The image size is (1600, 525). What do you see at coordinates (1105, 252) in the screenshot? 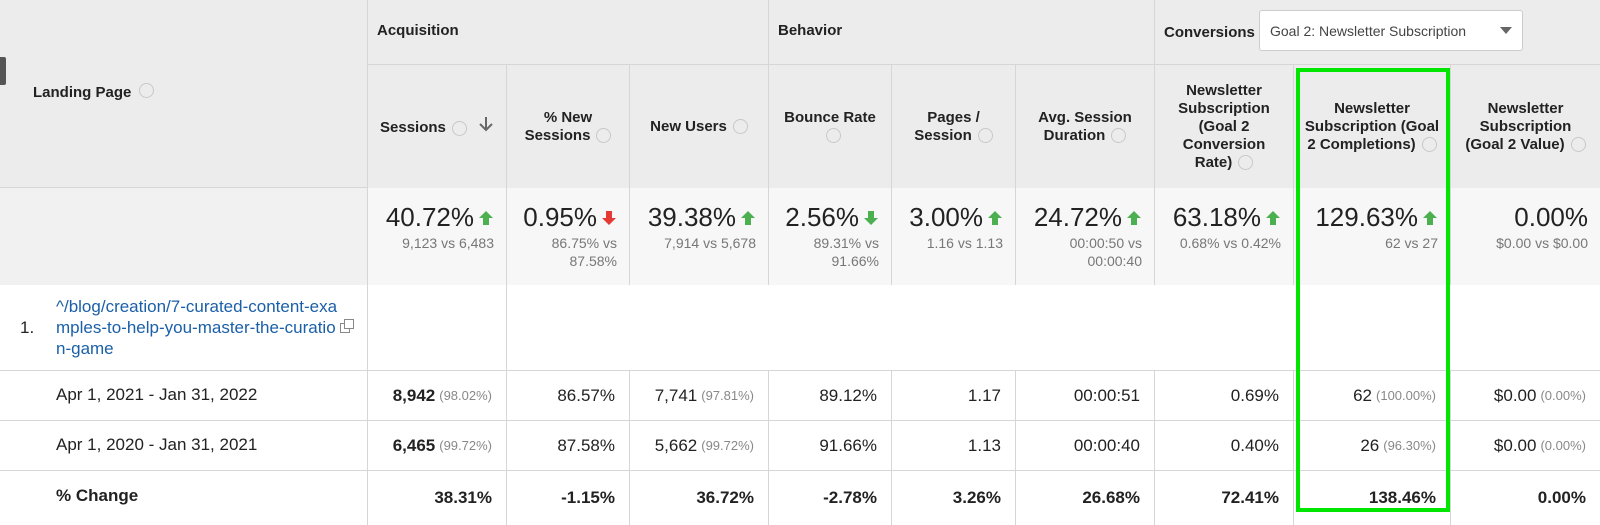
I see `totals-compare: 00:00:50 vs 00:00:40` at bounding box center [1105, 252].